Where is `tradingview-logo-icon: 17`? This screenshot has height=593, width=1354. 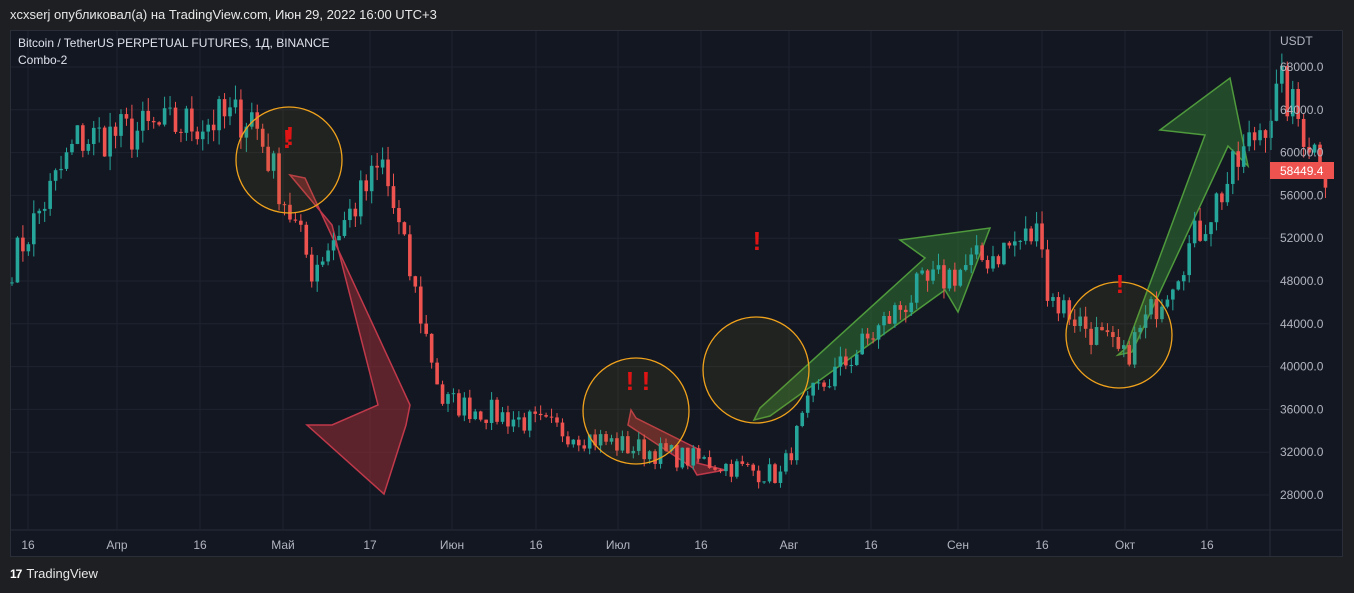 tradingview-logo-icon: 17 is located at coordinates (16, 573).